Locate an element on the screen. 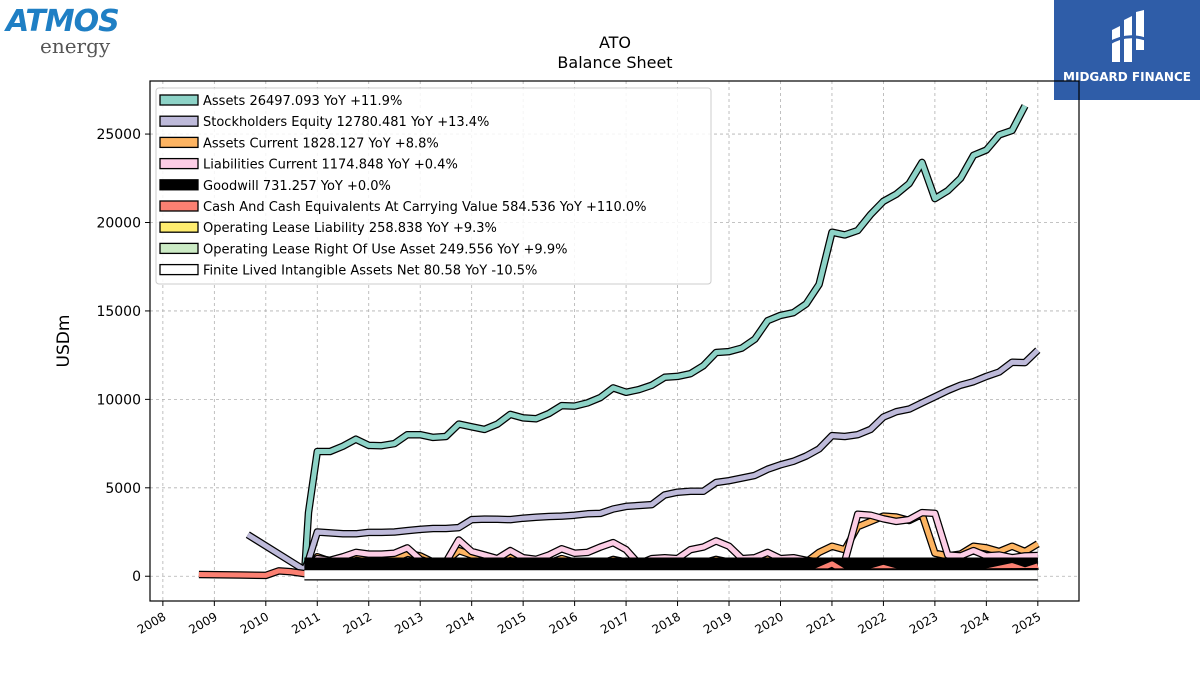 The height and width of the screenshot is (675, 1200). x-tick-label: 2015 is located at coordinates (511, 622).